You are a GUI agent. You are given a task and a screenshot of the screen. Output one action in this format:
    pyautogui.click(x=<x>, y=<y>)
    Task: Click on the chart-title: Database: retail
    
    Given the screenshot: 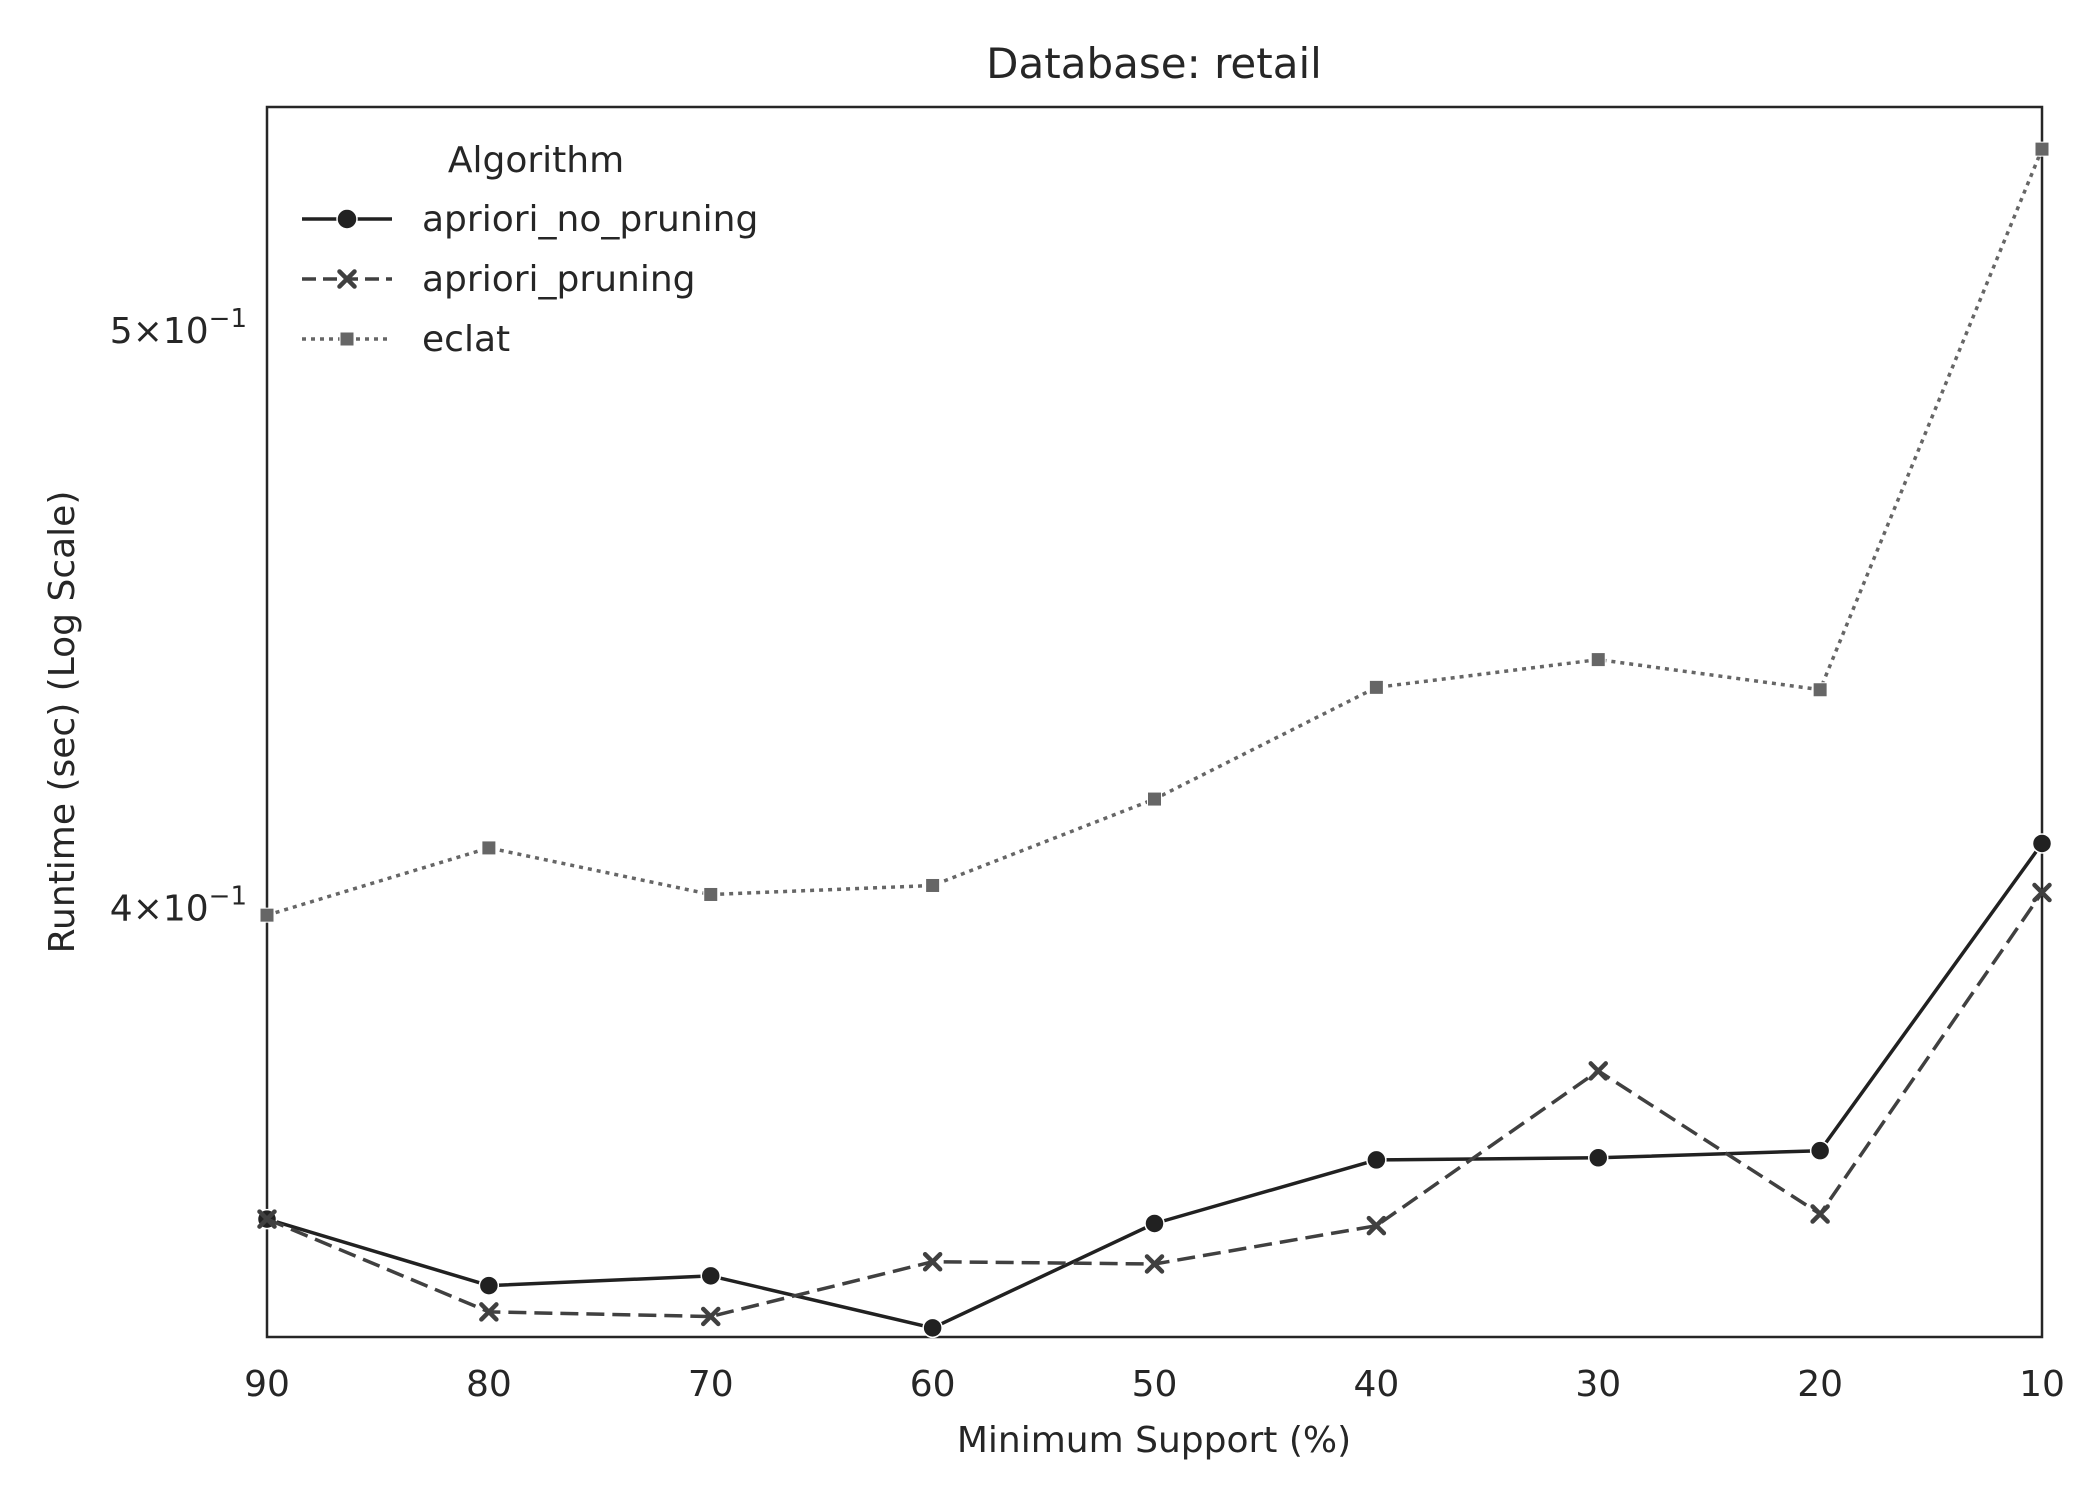 What is the action you would take?
    pyautogui.click(x=1154, y=63)
    